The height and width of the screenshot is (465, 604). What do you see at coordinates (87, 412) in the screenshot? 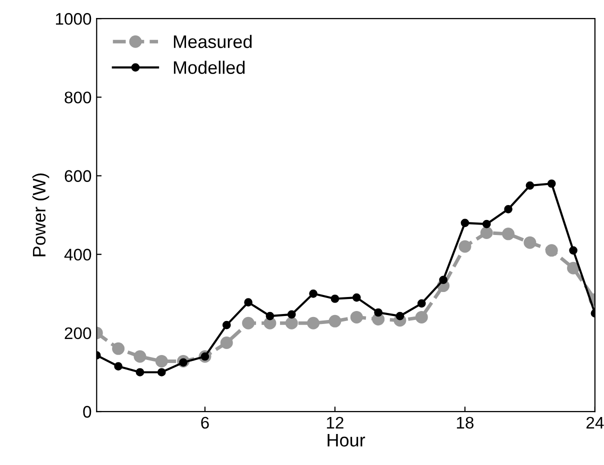
I see `y-tick-label: 0` at bounding box center [87, 412].